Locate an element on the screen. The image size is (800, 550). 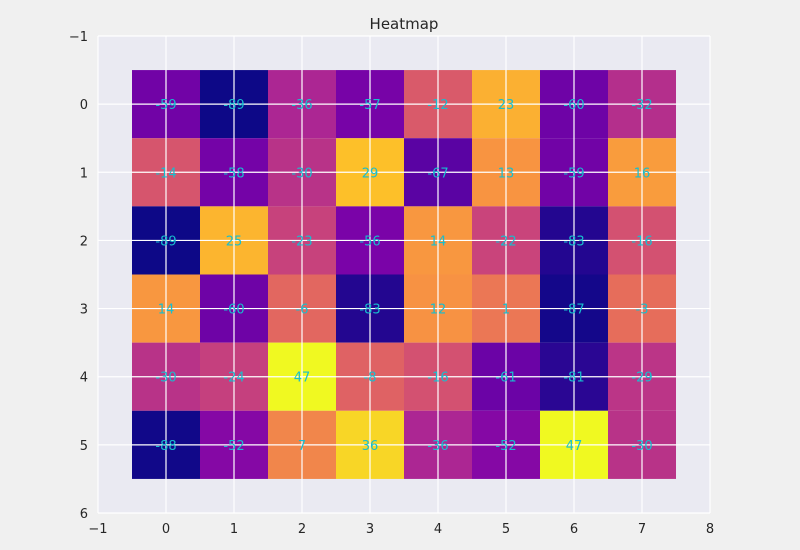
y-axis: −1 0 1 2 3 4 5 6 is located at coordinates (78, 276).